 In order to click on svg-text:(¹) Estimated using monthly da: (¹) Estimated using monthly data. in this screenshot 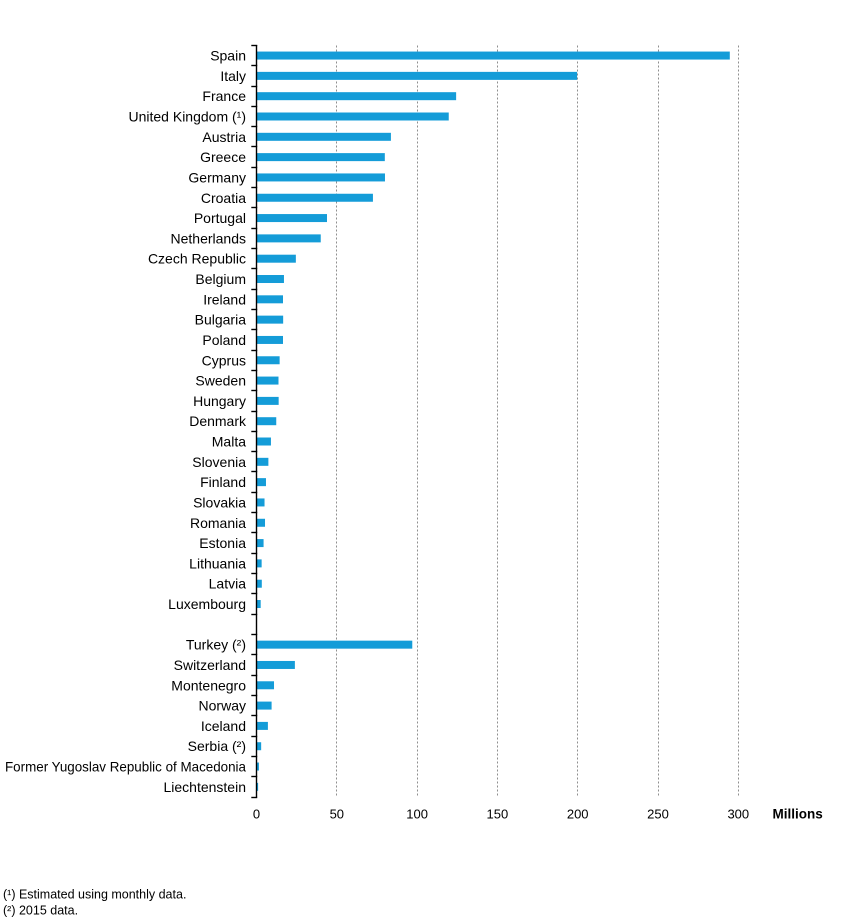, I will do `click(94, 895)`.